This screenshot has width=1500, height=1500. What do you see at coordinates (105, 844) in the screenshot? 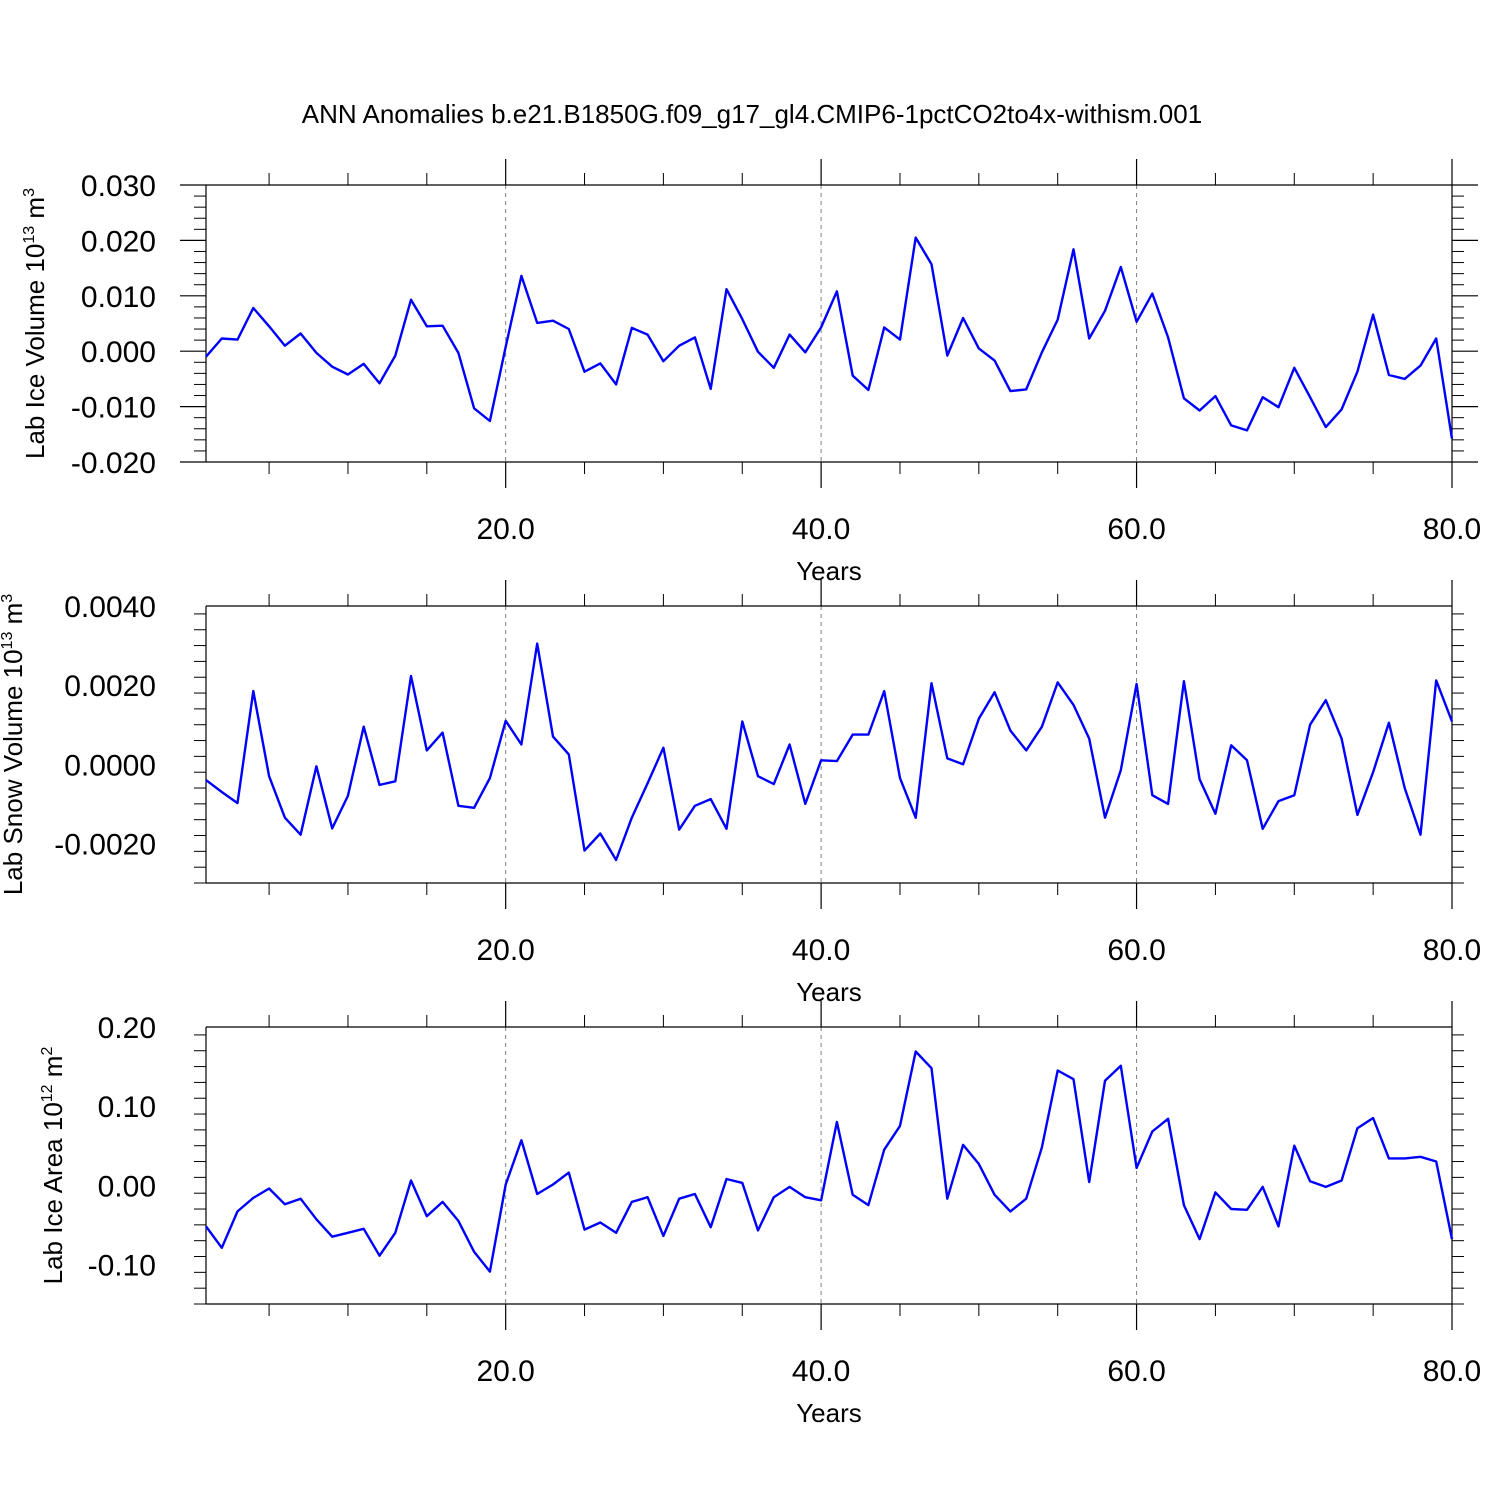
I see `y-tick-label: -0.0020` at bounding box center [105, 844].